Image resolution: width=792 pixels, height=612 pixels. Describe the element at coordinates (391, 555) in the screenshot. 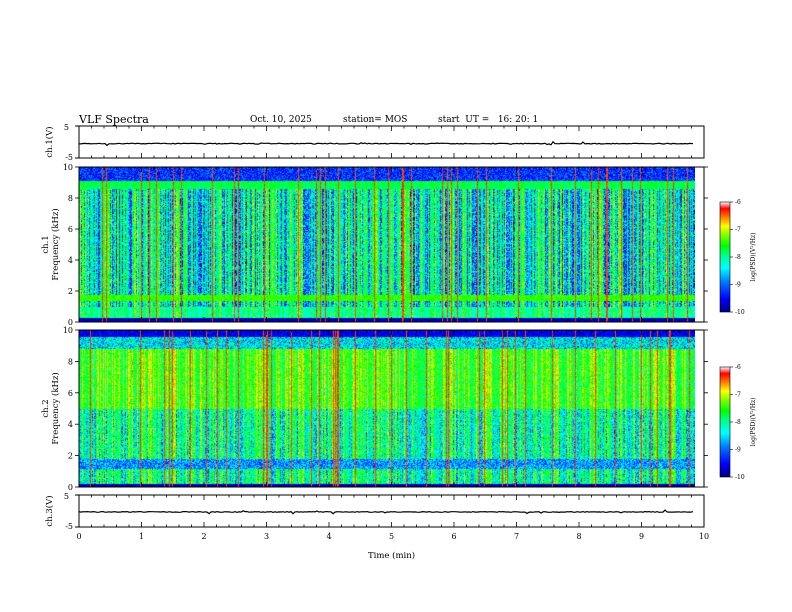

I see `x-axis-label: Time (min)` at that location.